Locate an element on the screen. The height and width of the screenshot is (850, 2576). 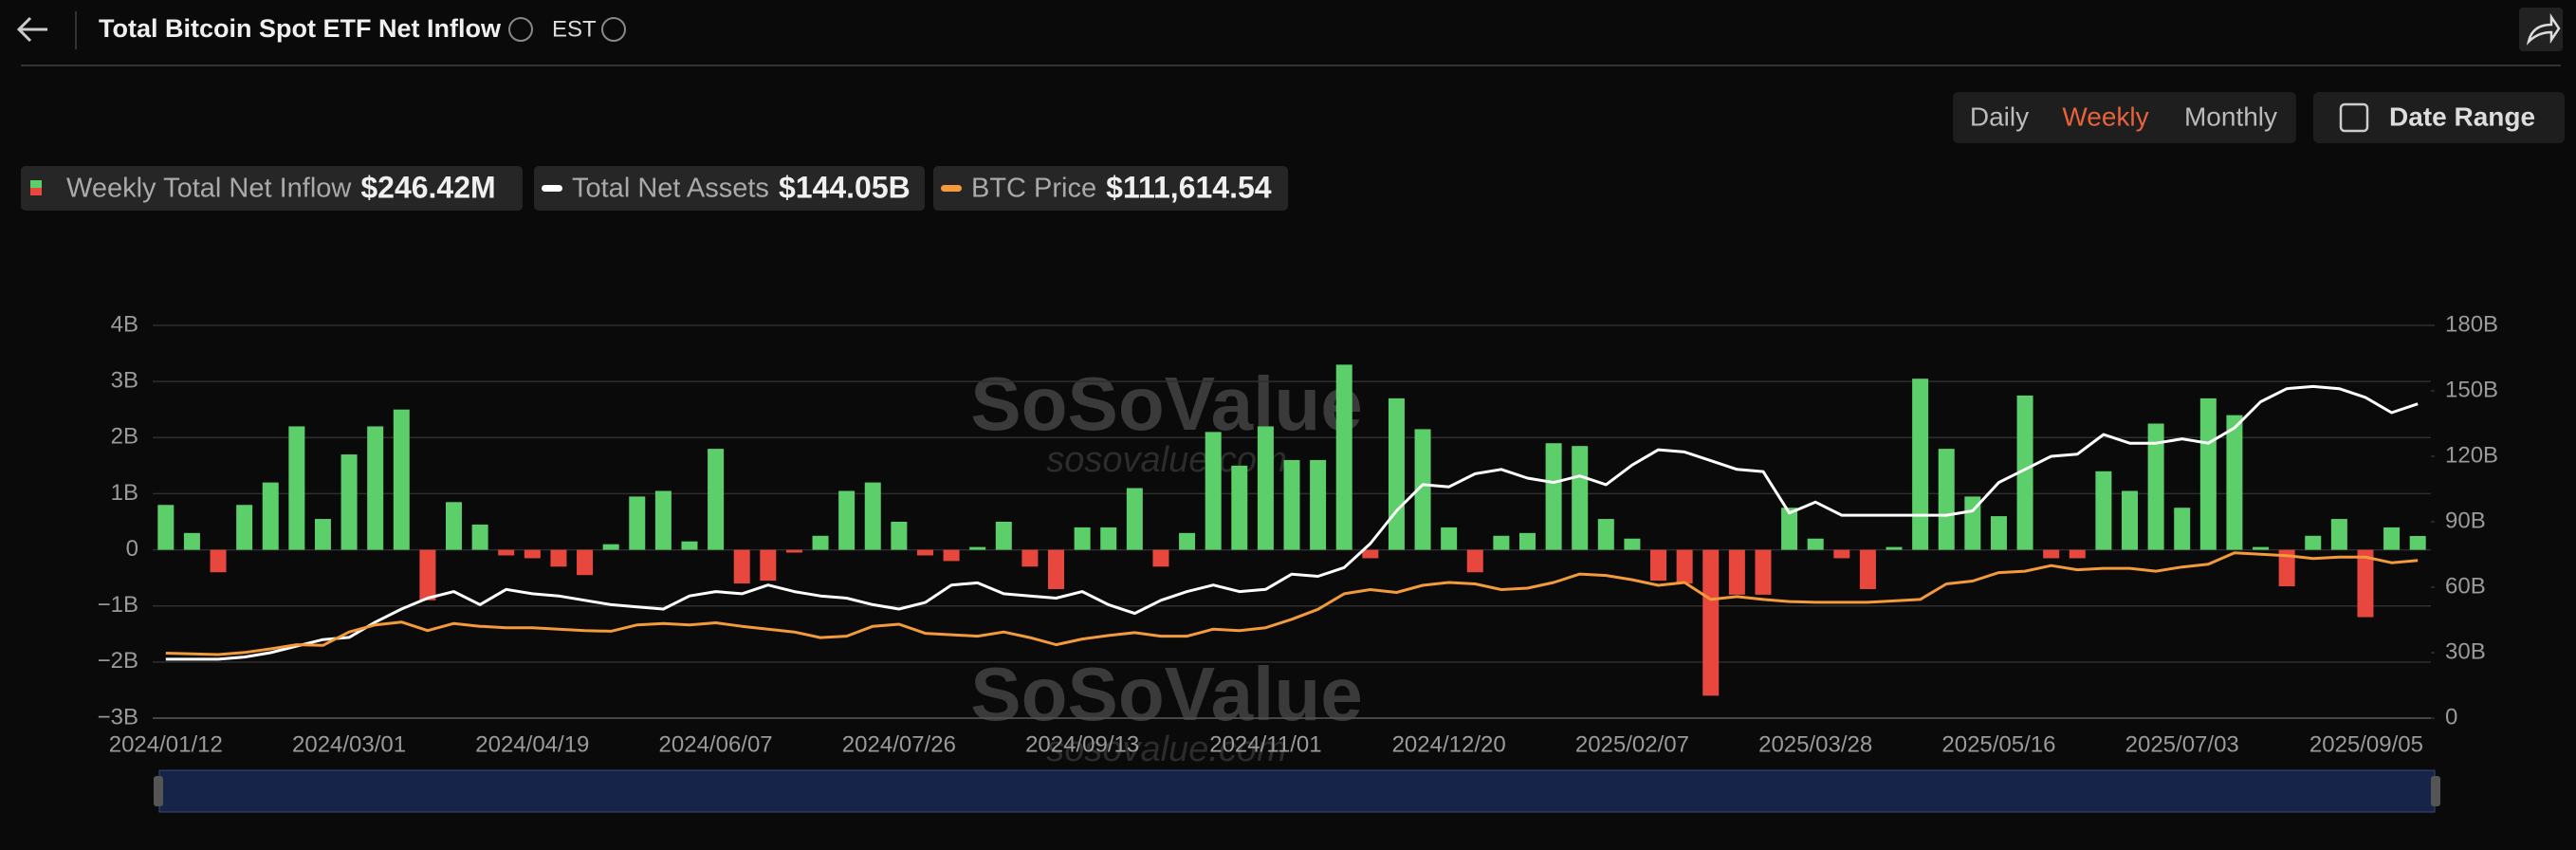
y-tick-label: −2B is located at coordinates (118, 661).